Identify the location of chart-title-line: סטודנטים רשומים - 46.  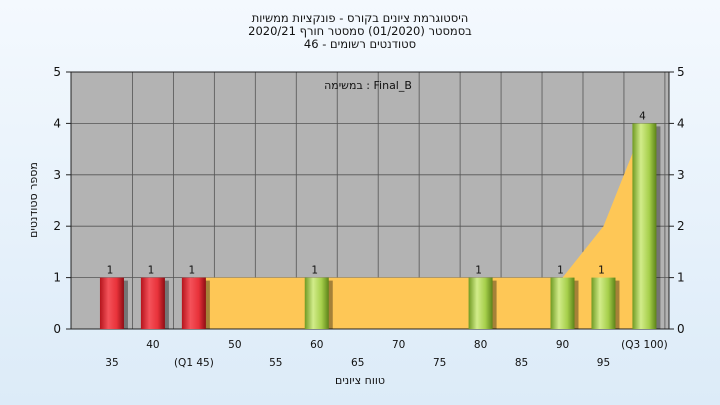
(360, 44).